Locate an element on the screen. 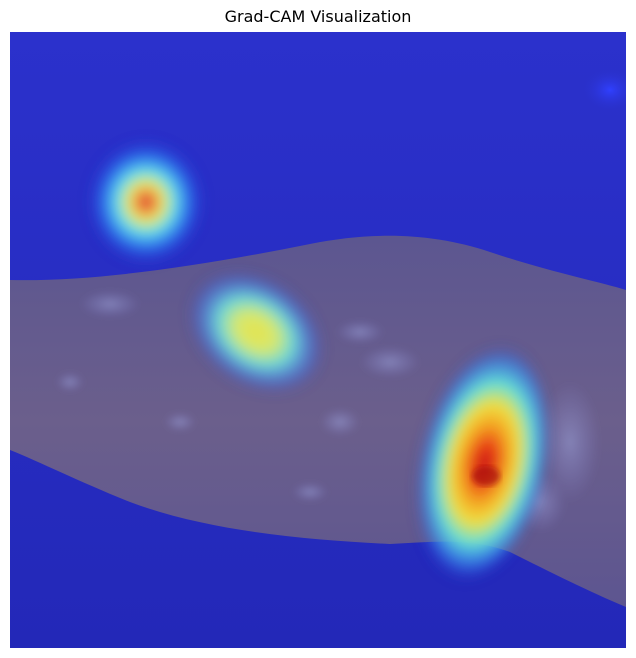  figure-title: Grad-CAM Visualization is located at coordinates (318, 16).